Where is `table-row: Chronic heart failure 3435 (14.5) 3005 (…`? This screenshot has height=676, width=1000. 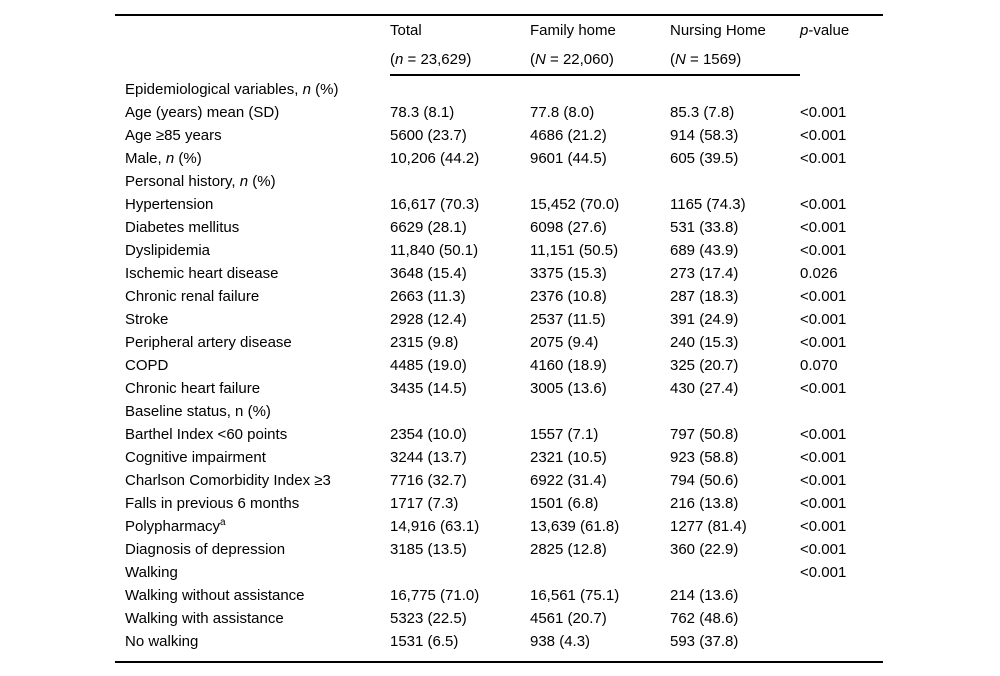 table-row: Chronic heart failure 3435 (14.5) 3005 (… is located at coordinates (499, 388).